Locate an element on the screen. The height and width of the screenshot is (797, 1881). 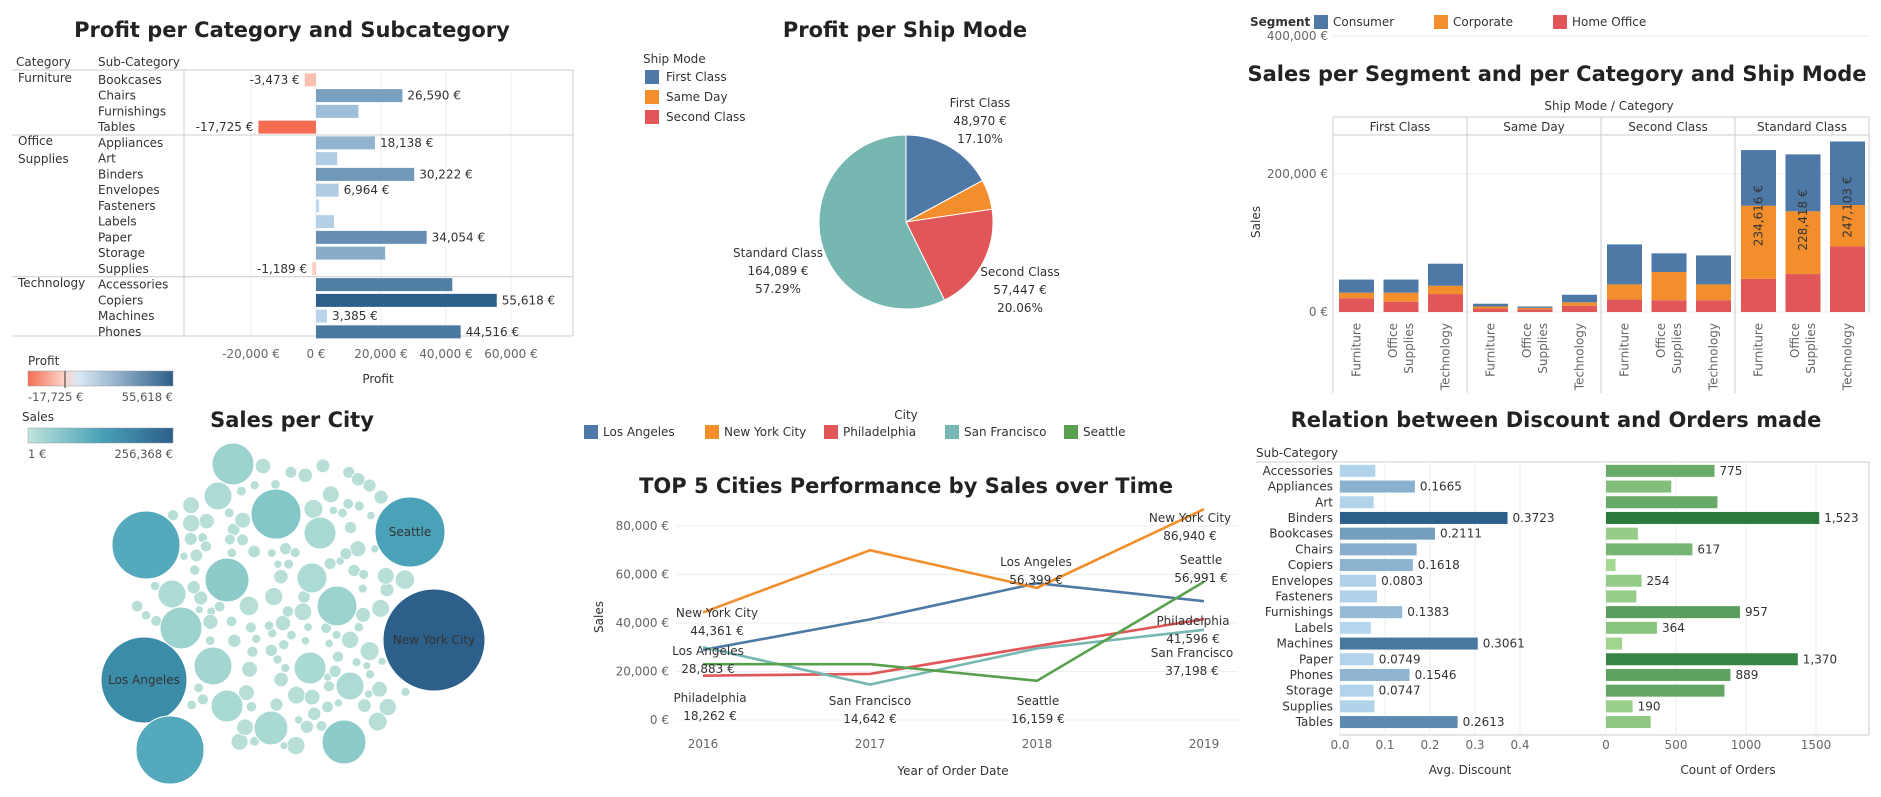
line-annotation-value: 86,940 € is located at coordinates (1189, 536).